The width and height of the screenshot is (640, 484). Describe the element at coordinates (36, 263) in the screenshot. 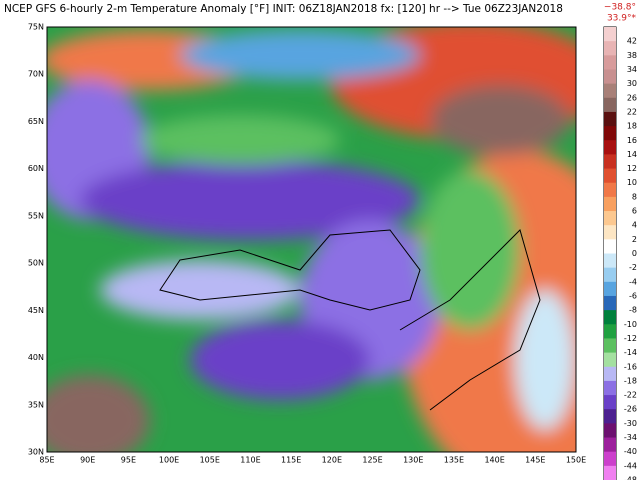

I see `lat-label: 50N` at that location.